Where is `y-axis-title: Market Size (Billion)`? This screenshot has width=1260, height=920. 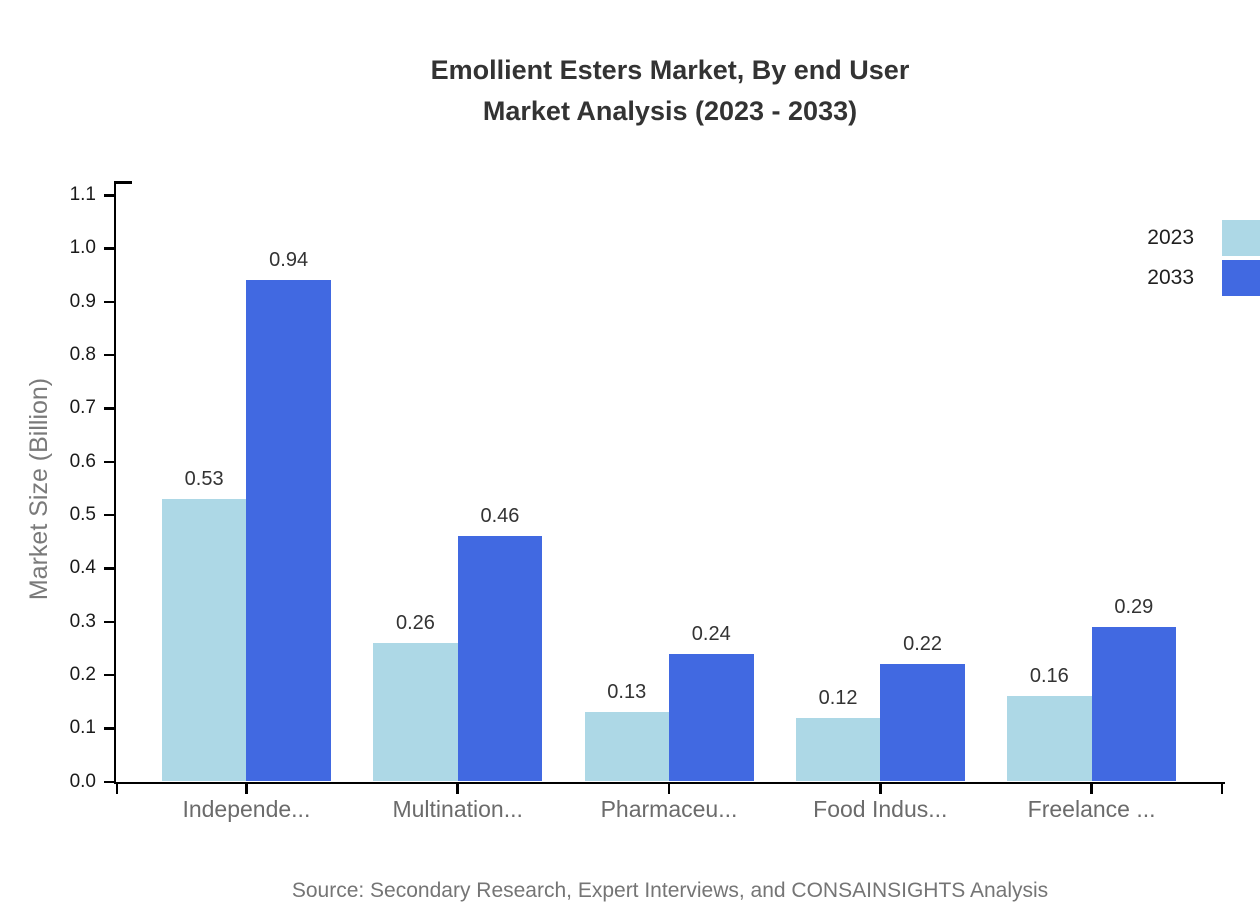 y-axis-title: Market Size (Billion) is located at coordinates (39, 489).